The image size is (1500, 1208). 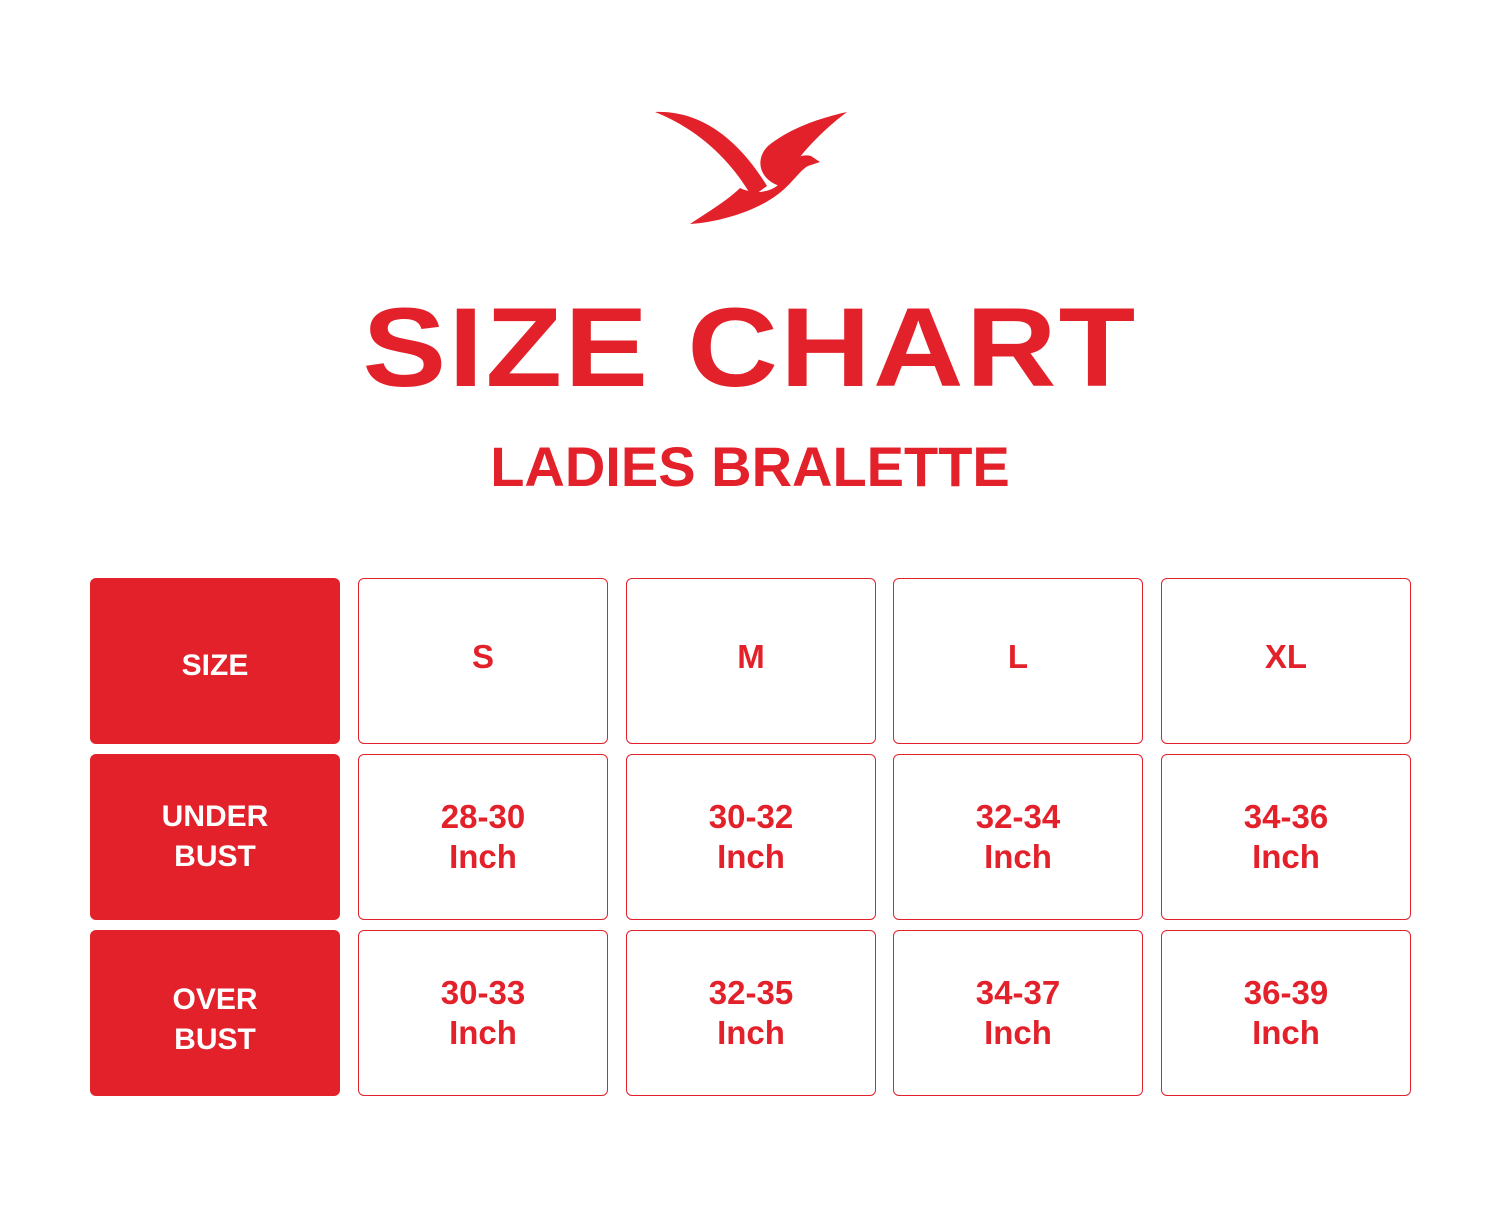 What do you see at coordinates (1018, 656) in the screenshot?
I see `size-label: L` at bounding box center [1018, 656].